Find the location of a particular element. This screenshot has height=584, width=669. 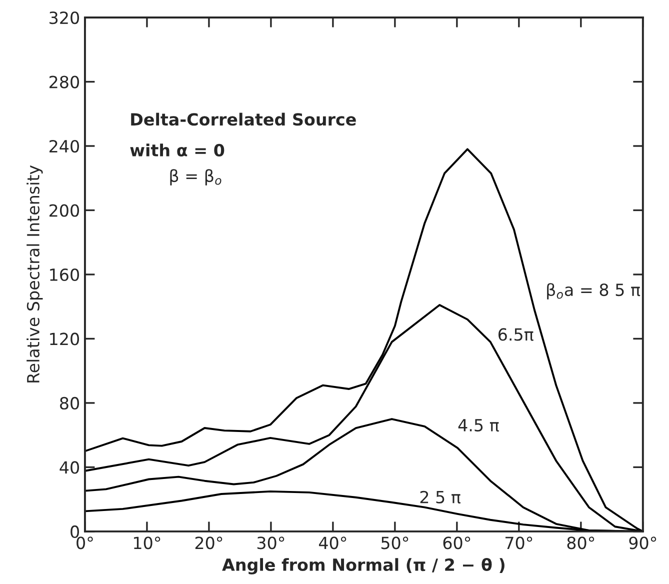

annotation: β = β$_{o}$ is located at coordinates (196, 177).